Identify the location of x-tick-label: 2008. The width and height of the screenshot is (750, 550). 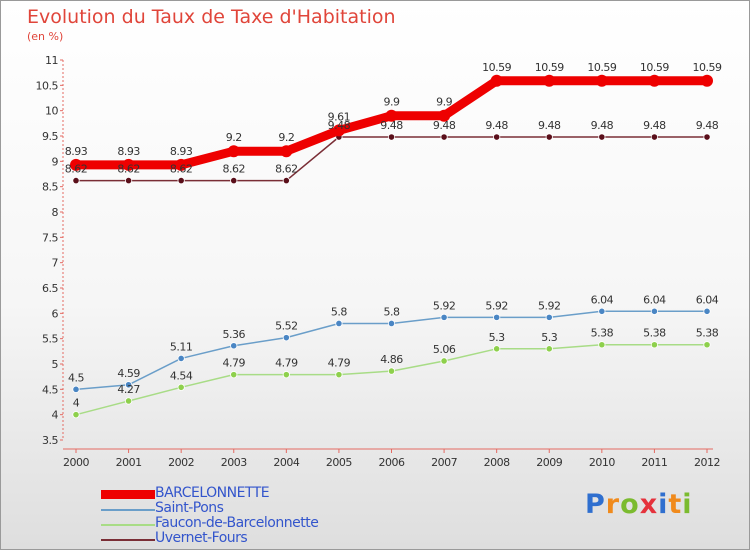
(497, 462).